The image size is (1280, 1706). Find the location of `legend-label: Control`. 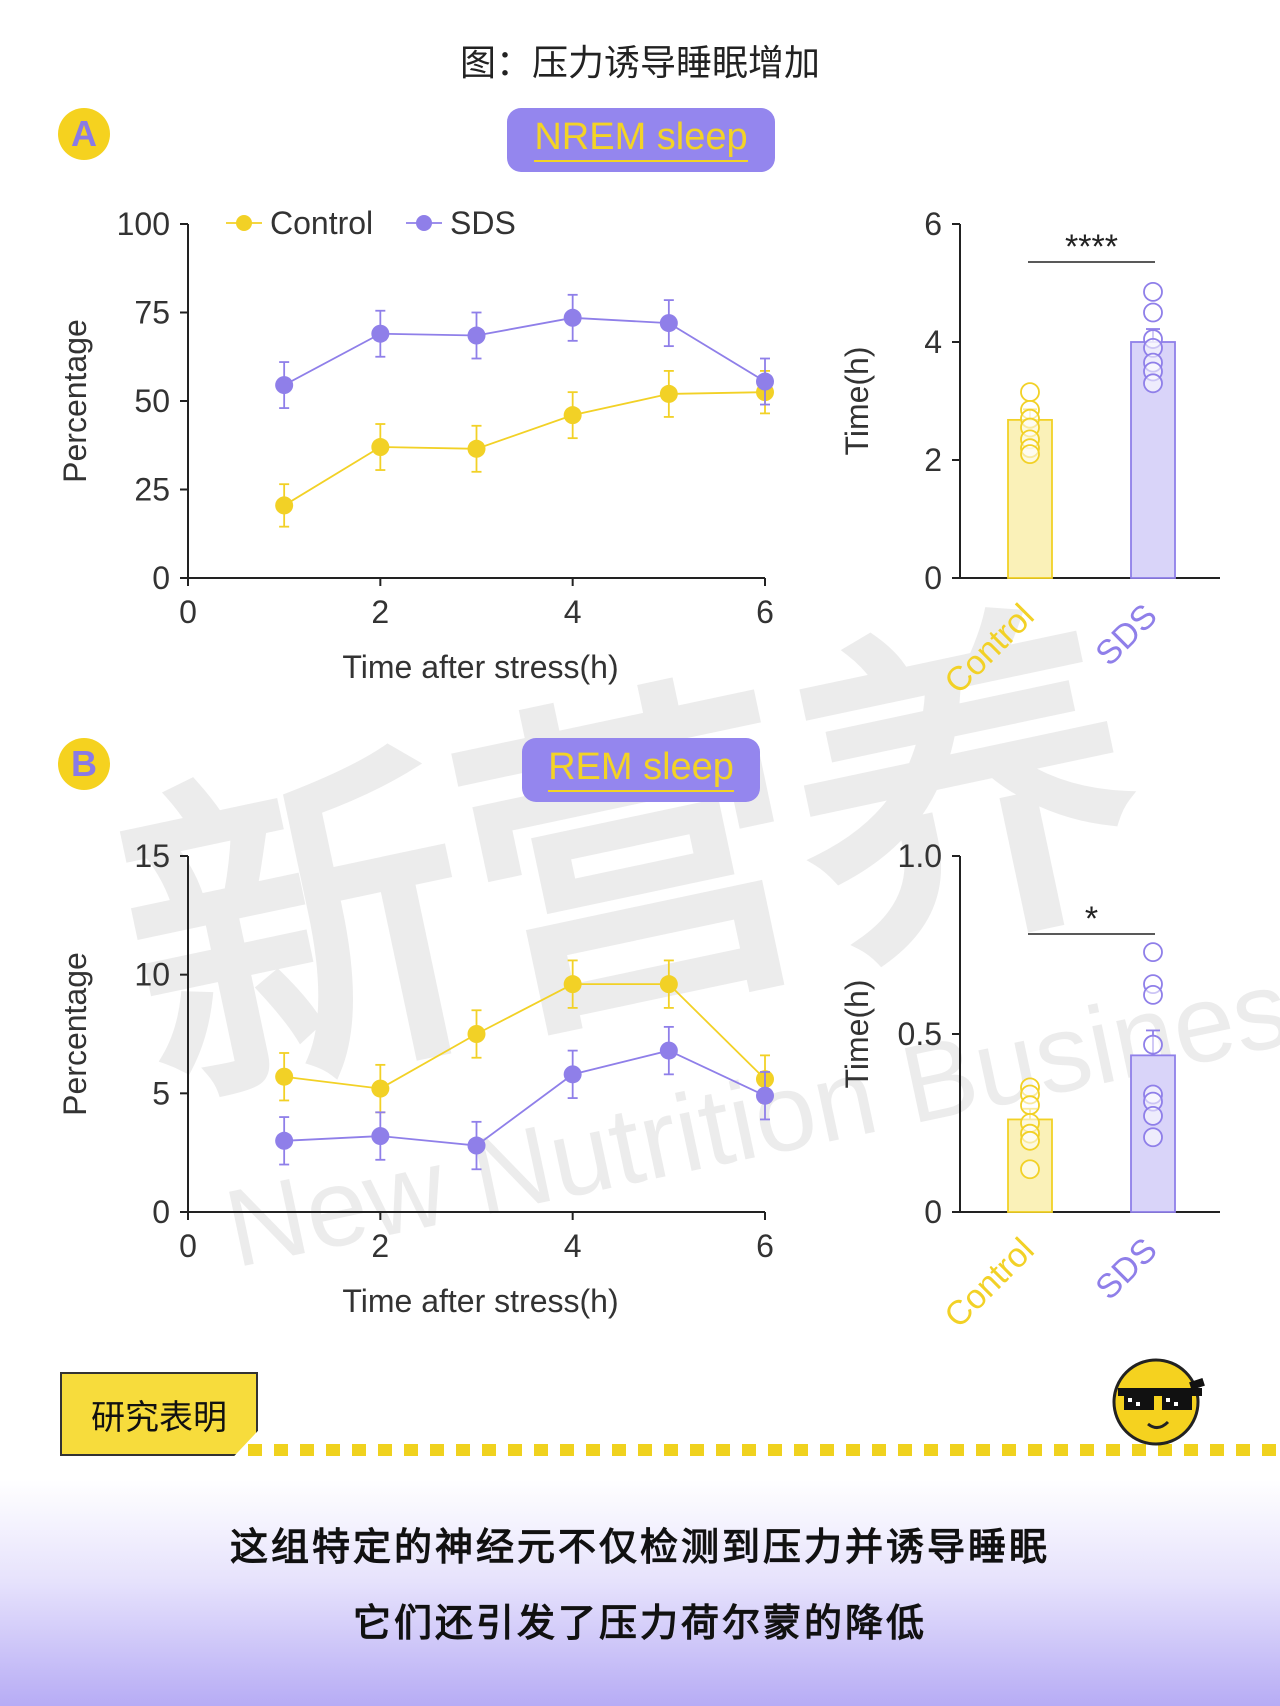

legend-label: Control is located at coordinates (321, 223).